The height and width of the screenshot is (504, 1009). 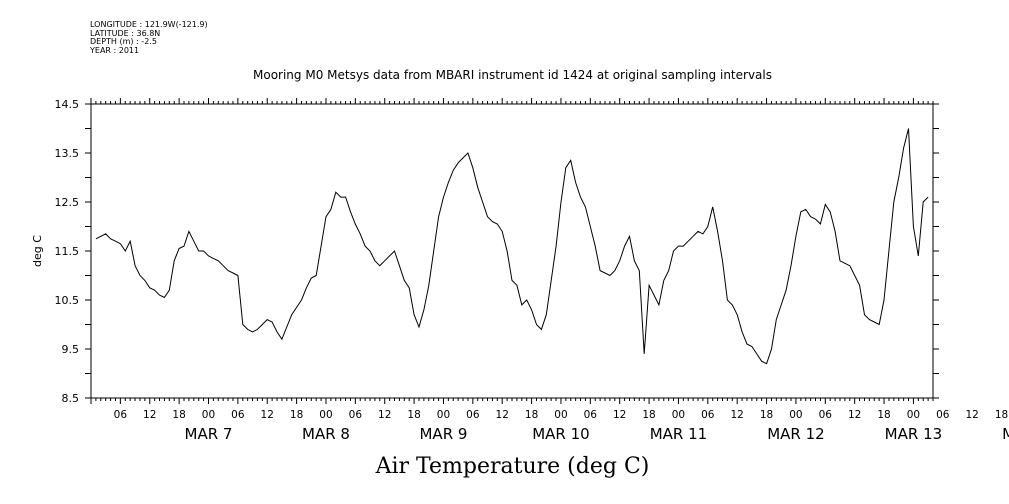 What do you see at coordinates (443, 434) in the screenshot?
I see `x-day-label: MAR 9` at bounding box center [443, 434].